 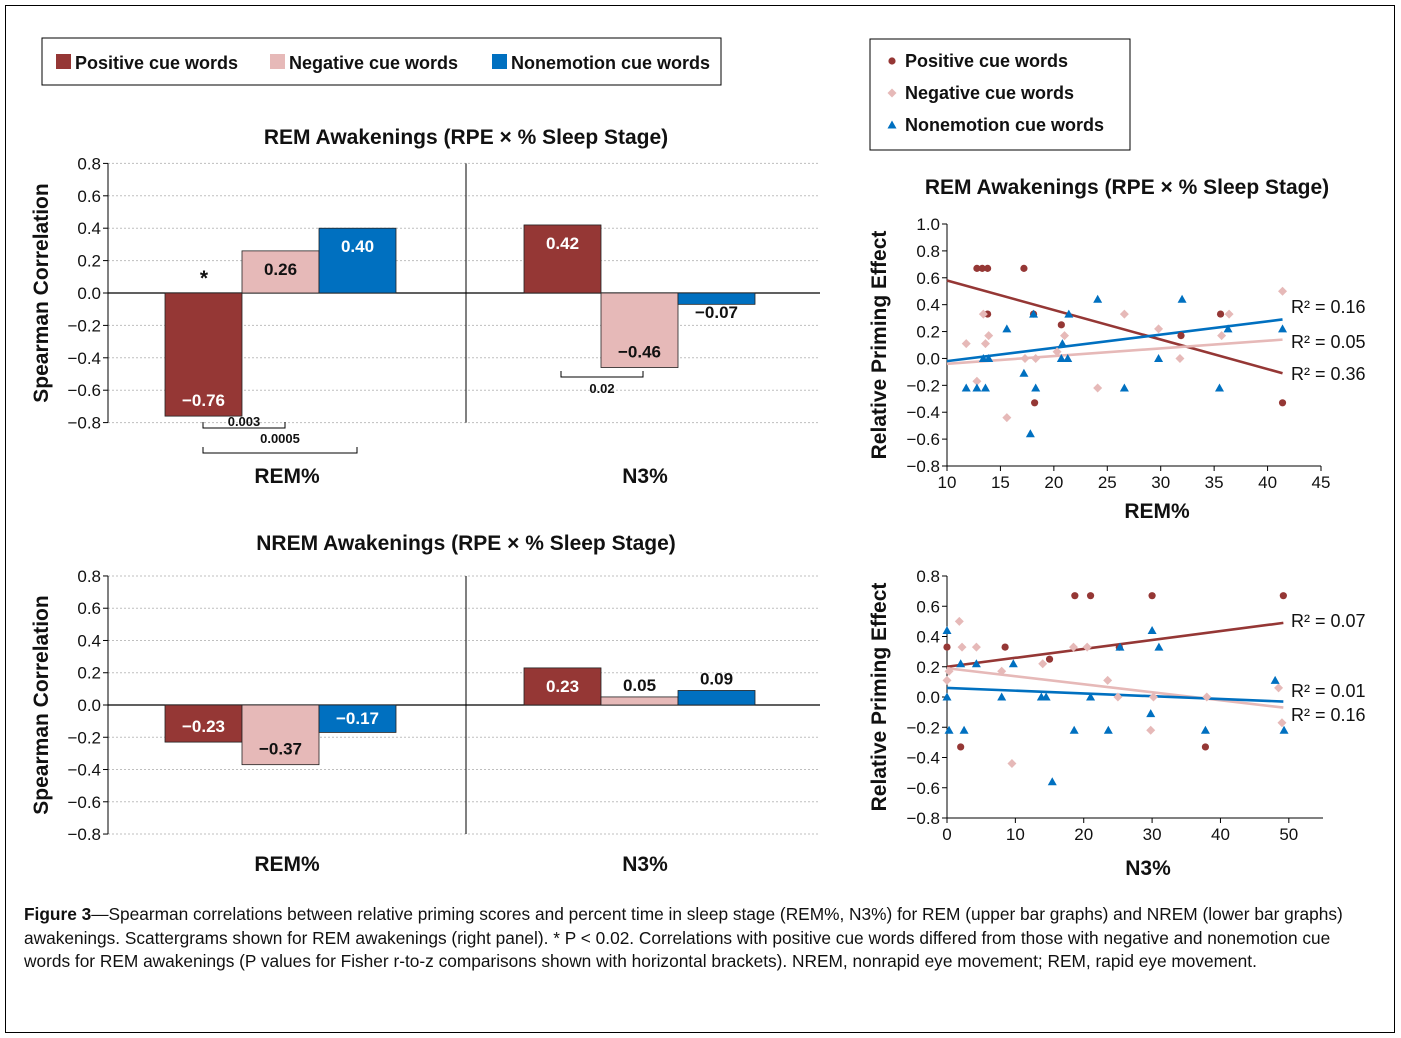 I want to click on n3-scatter-trendline, so click(x=1115, y=645).